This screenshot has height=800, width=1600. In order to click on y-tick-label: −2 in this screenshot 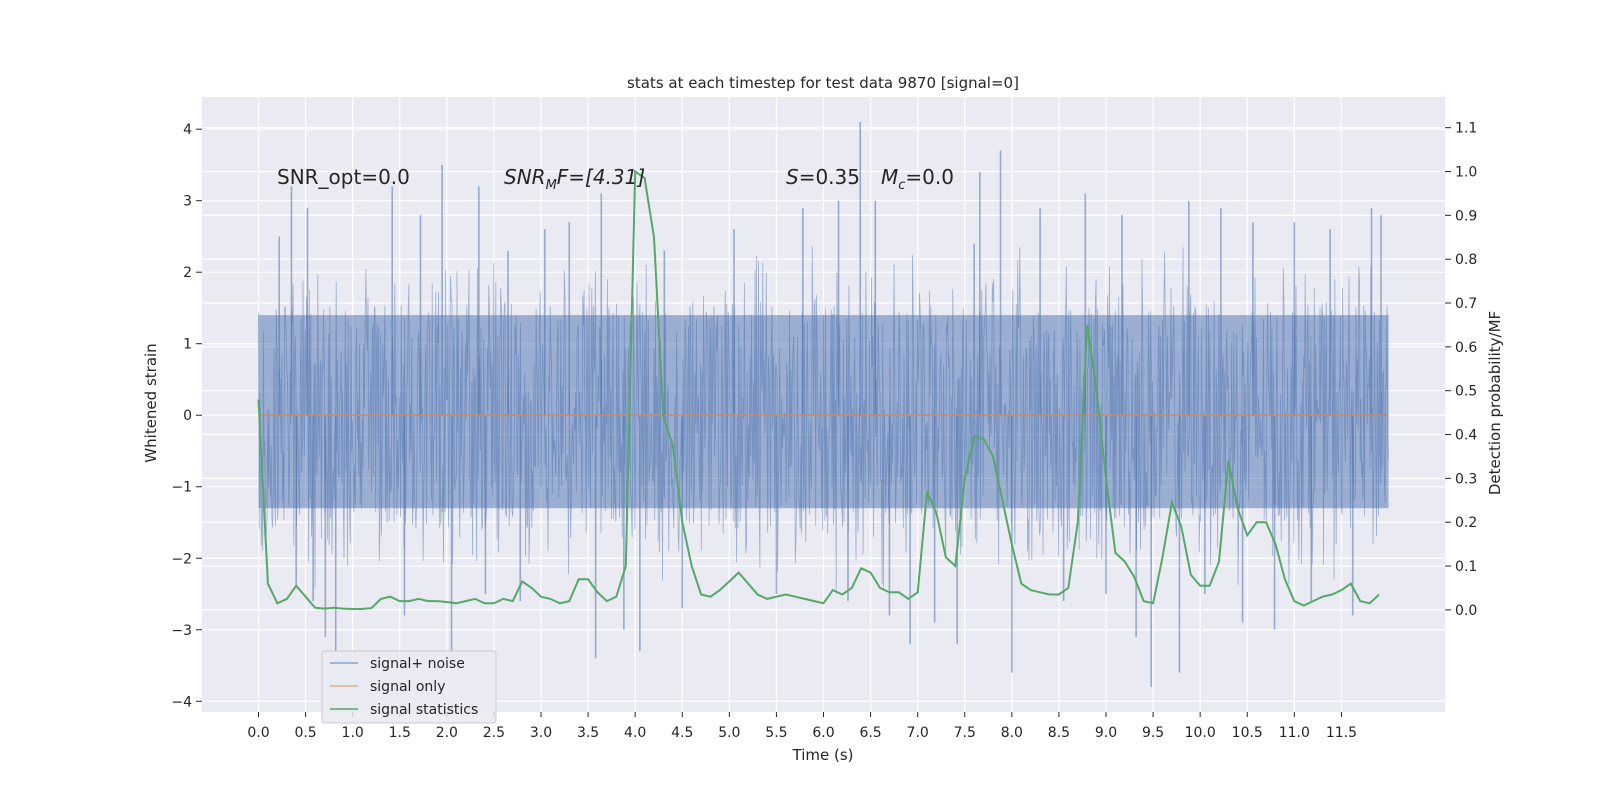, I will do `click(181, 559)`.